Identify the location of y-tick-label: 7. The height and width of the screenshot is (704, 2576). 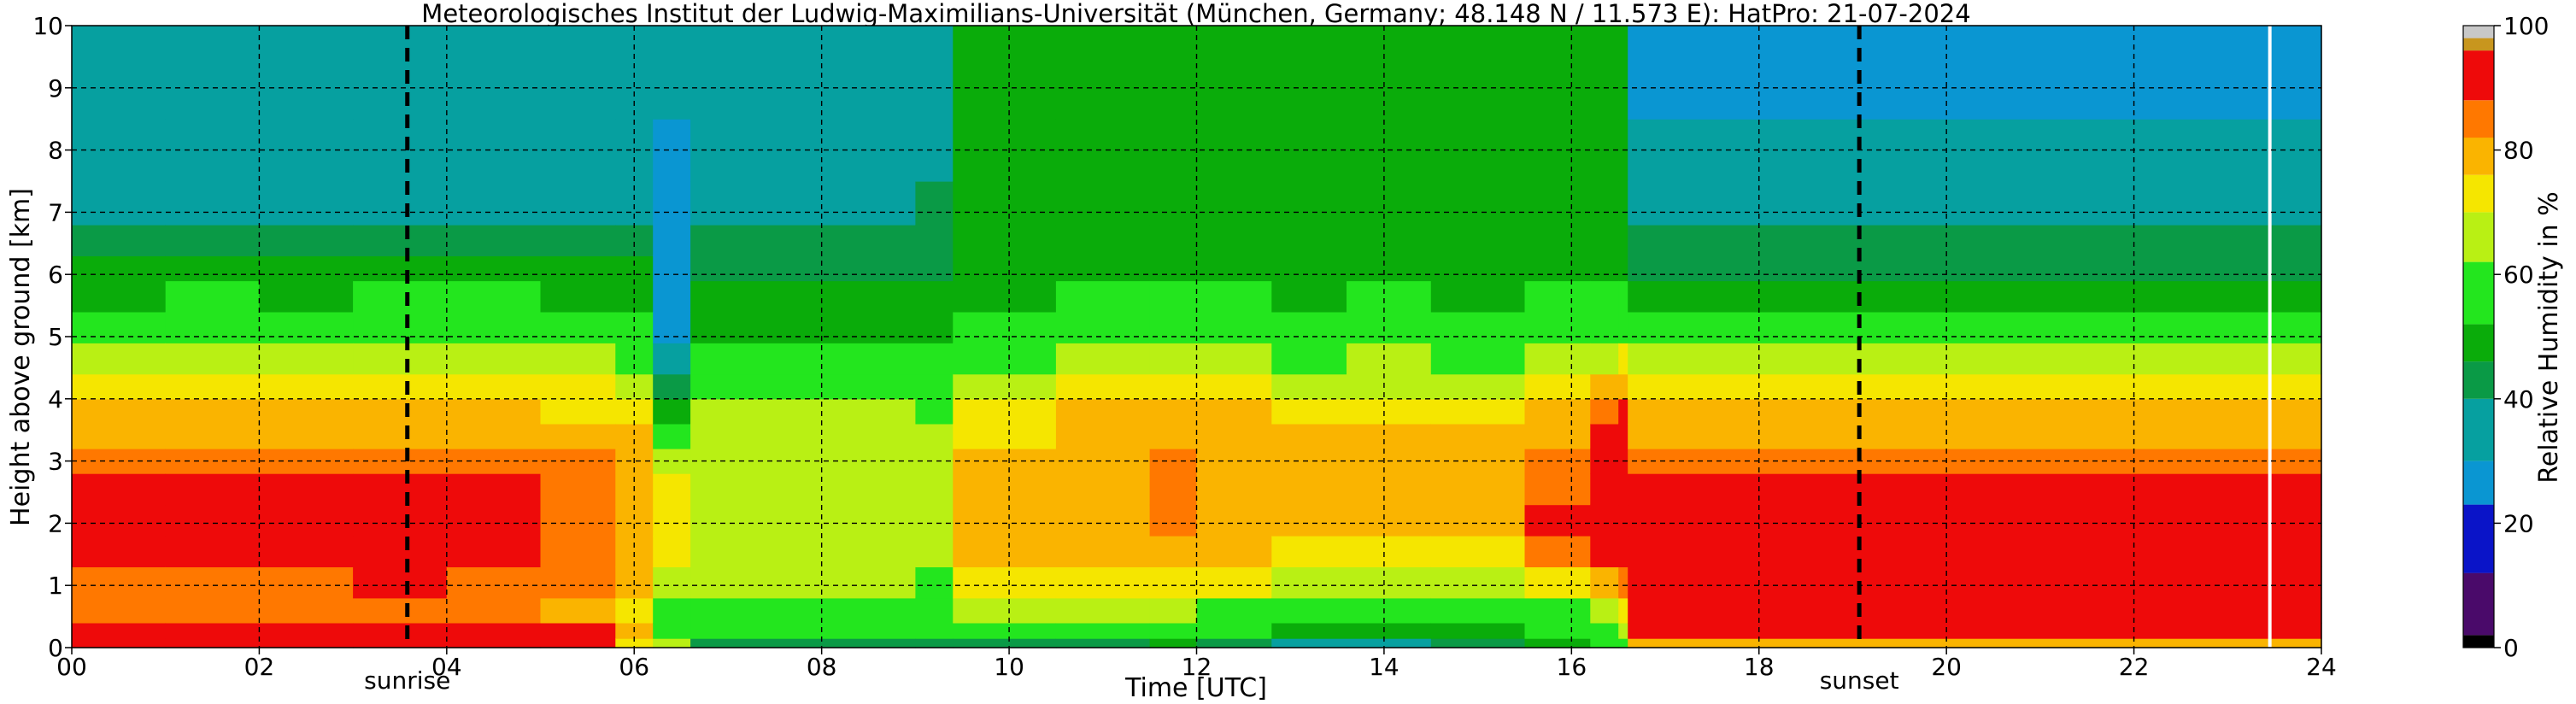
(55, 212).